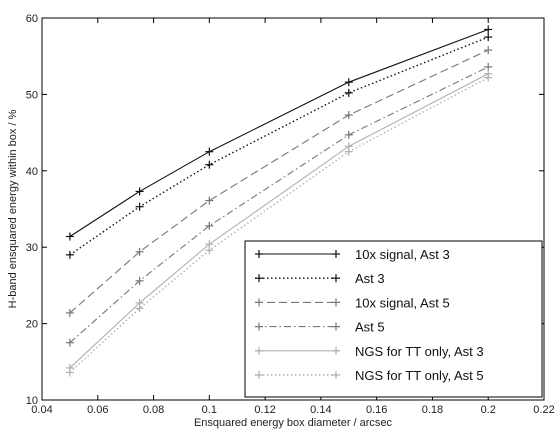 The width and height of the screenshot is (558, 431). Describe the element at coordinates (370, 278) in the screenshot. I see `legend-label: Ast 3` at that location.